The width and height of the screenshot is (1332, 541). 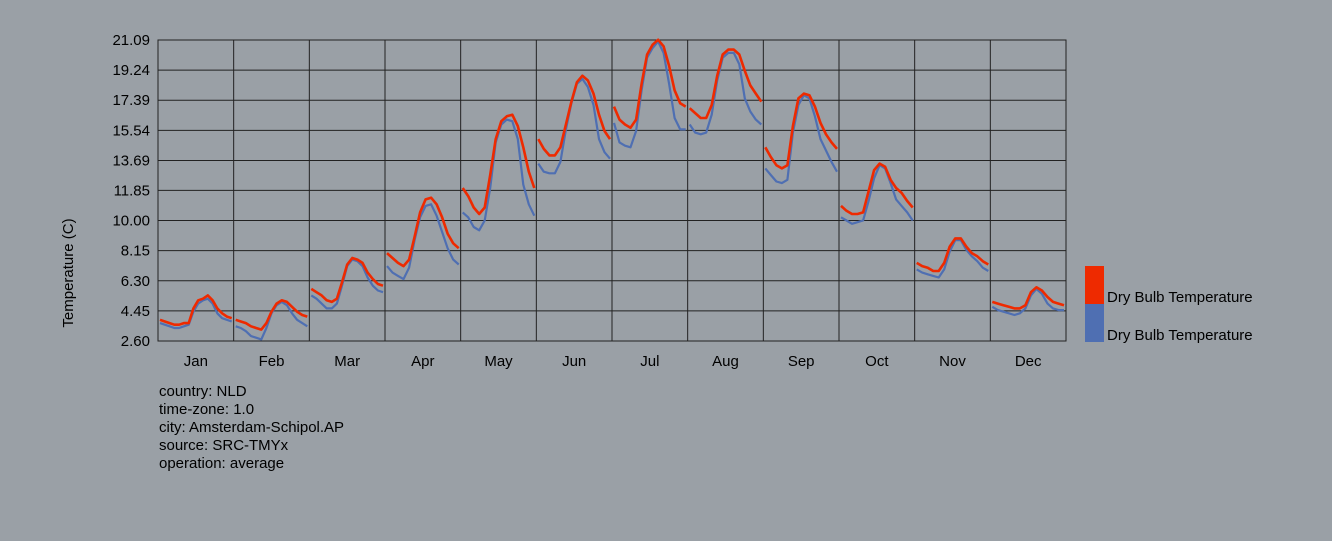 What do you see at coordinates (135, 251) in the screenshot?
I see `y-tick-label: 8.15` at bounding box center [135, 251].